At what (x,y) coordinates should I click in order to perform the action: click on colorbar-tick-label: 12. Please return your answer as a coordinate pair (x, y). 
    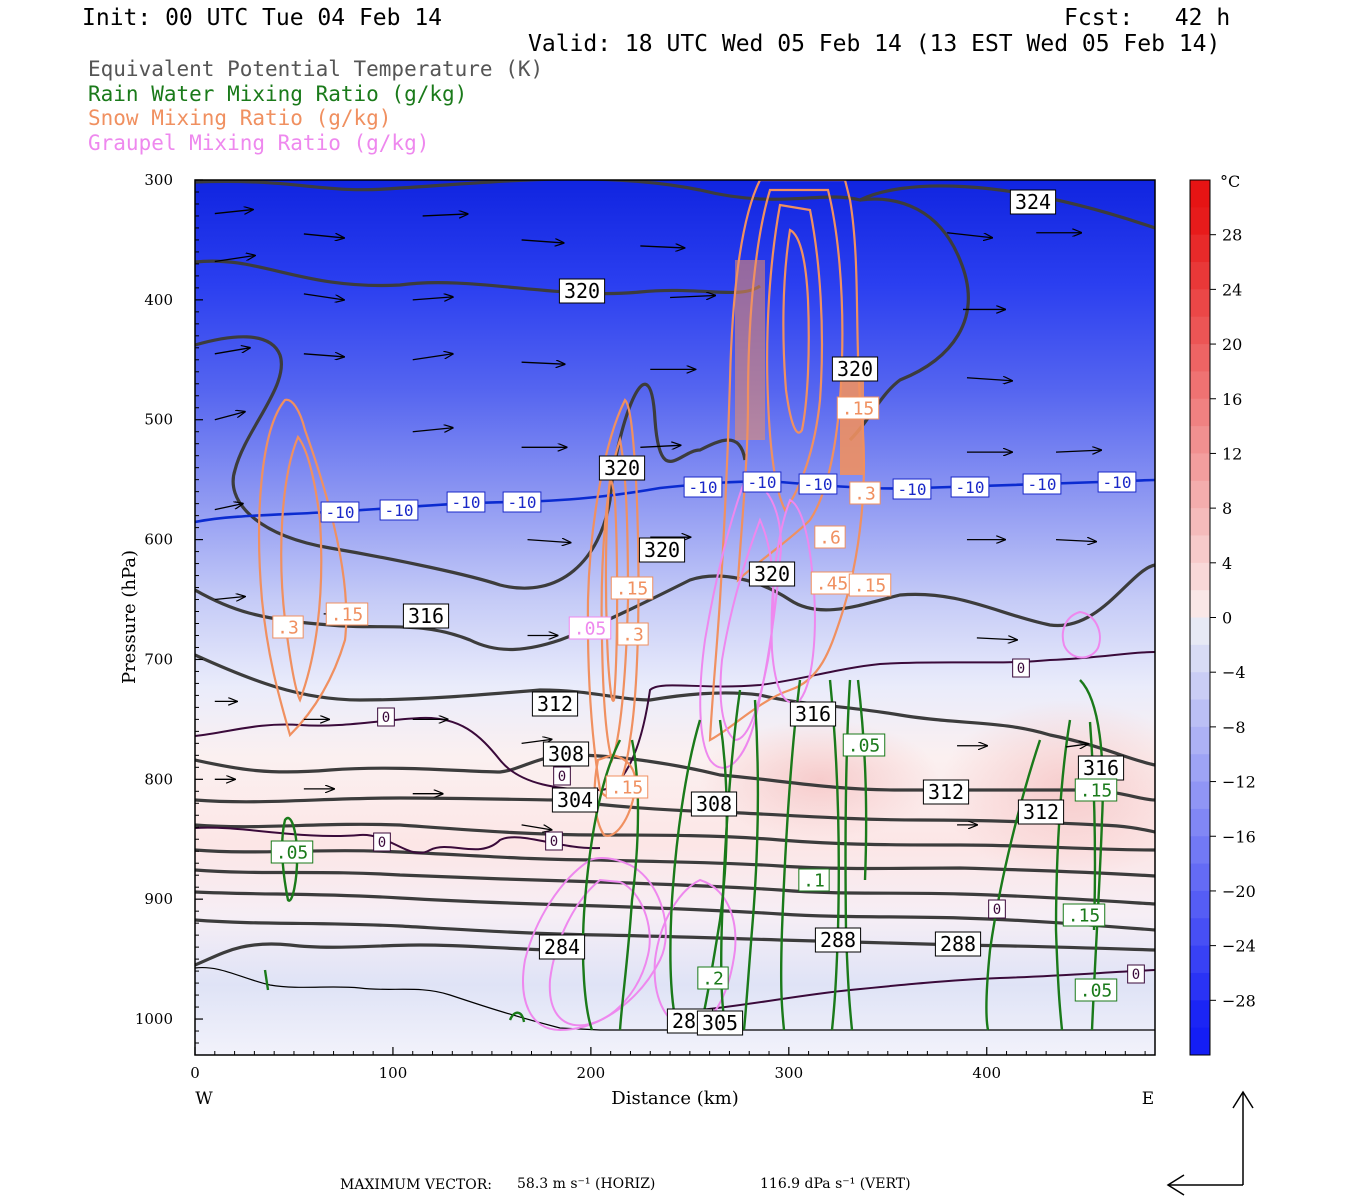
    Looking at the image, I should click on (1232, 453).